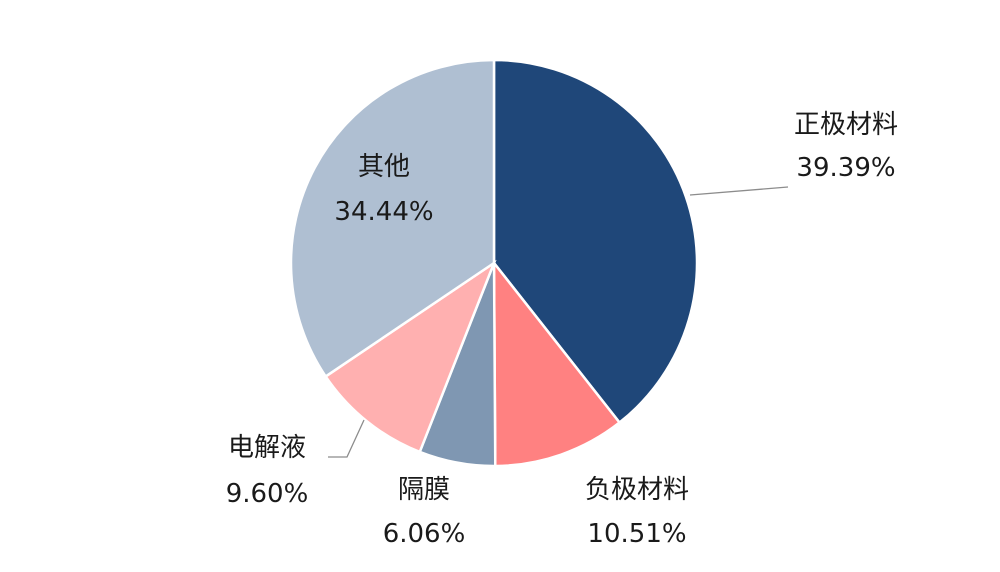 The image size is (1000, 572). I want to click on label-electrolyte-name: 电解液, so click(267, 448).